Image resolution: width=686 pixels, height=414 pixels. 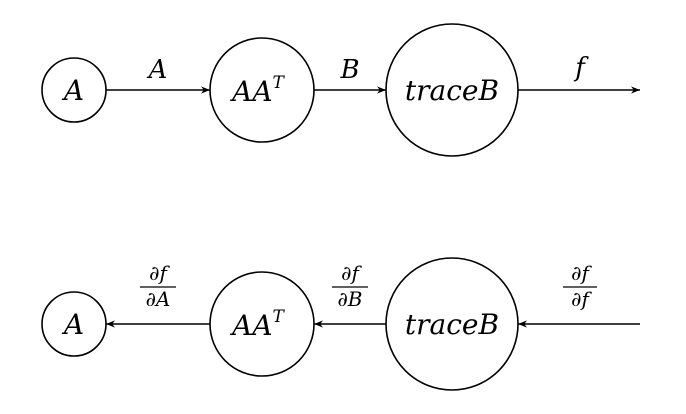 I want to click on forward-node-traceb: traceB, so click(x=452, y=90).